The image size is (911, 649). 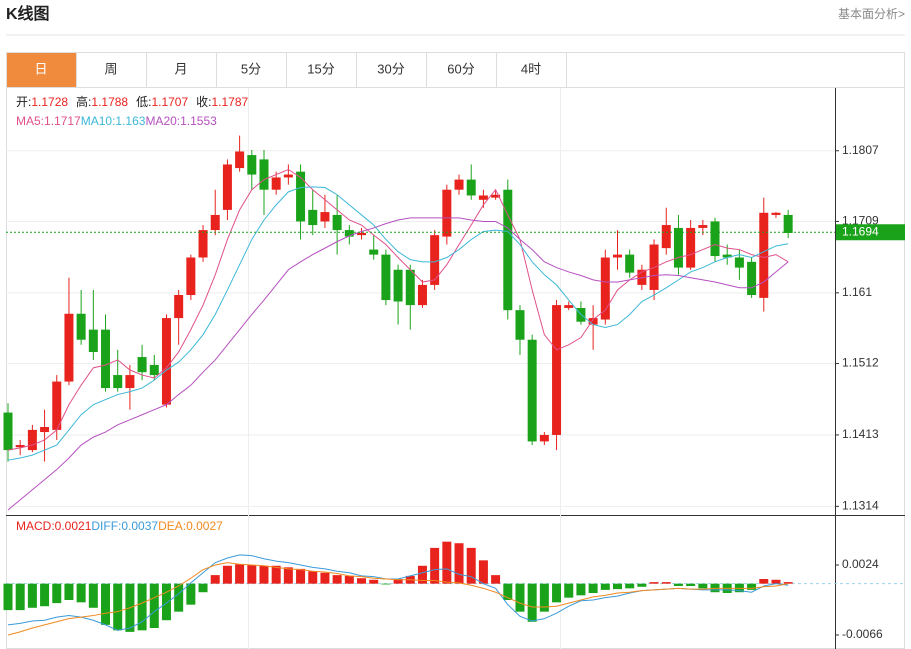 I want to click on legend-value: 0.0021, so click(x=73, y=526).